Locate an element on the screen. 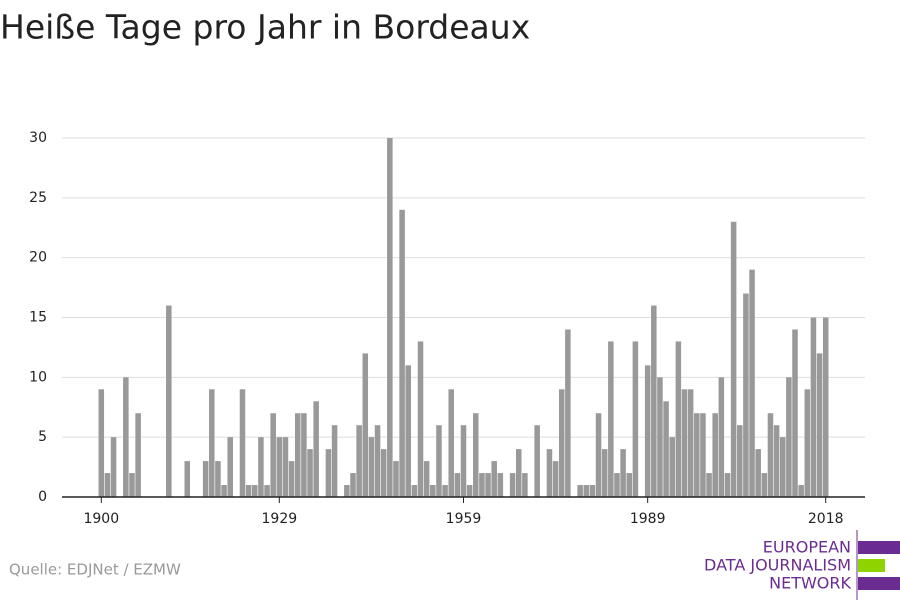  logo-text: DATA JOURNALISM is located at coordinates (777, 565).